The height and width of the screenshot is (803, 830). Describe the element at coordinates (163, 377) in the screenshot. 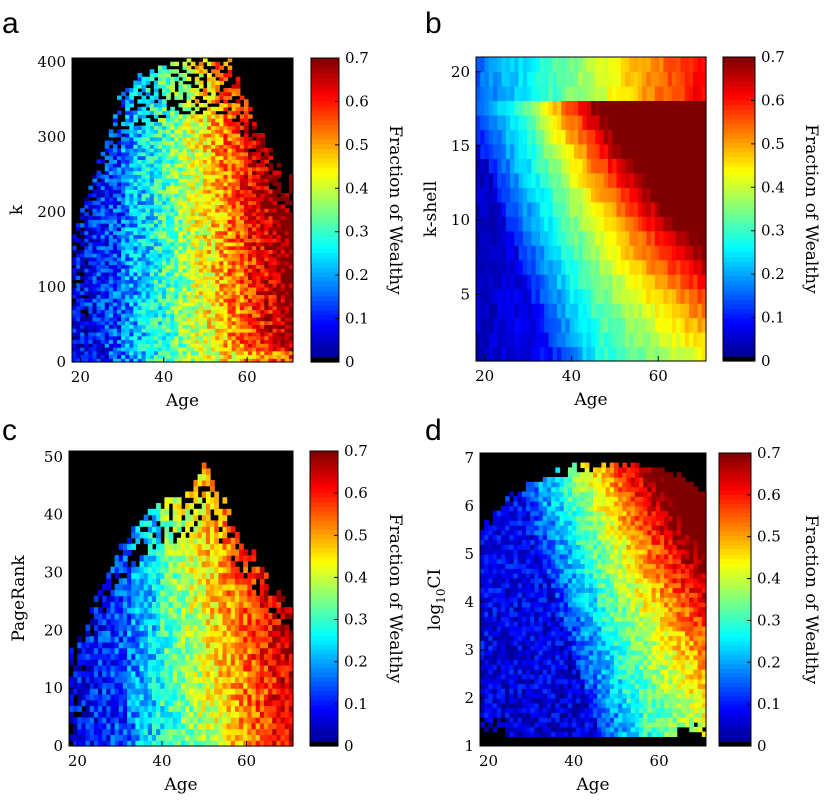

I see `x-tick-label: 40` at that location.